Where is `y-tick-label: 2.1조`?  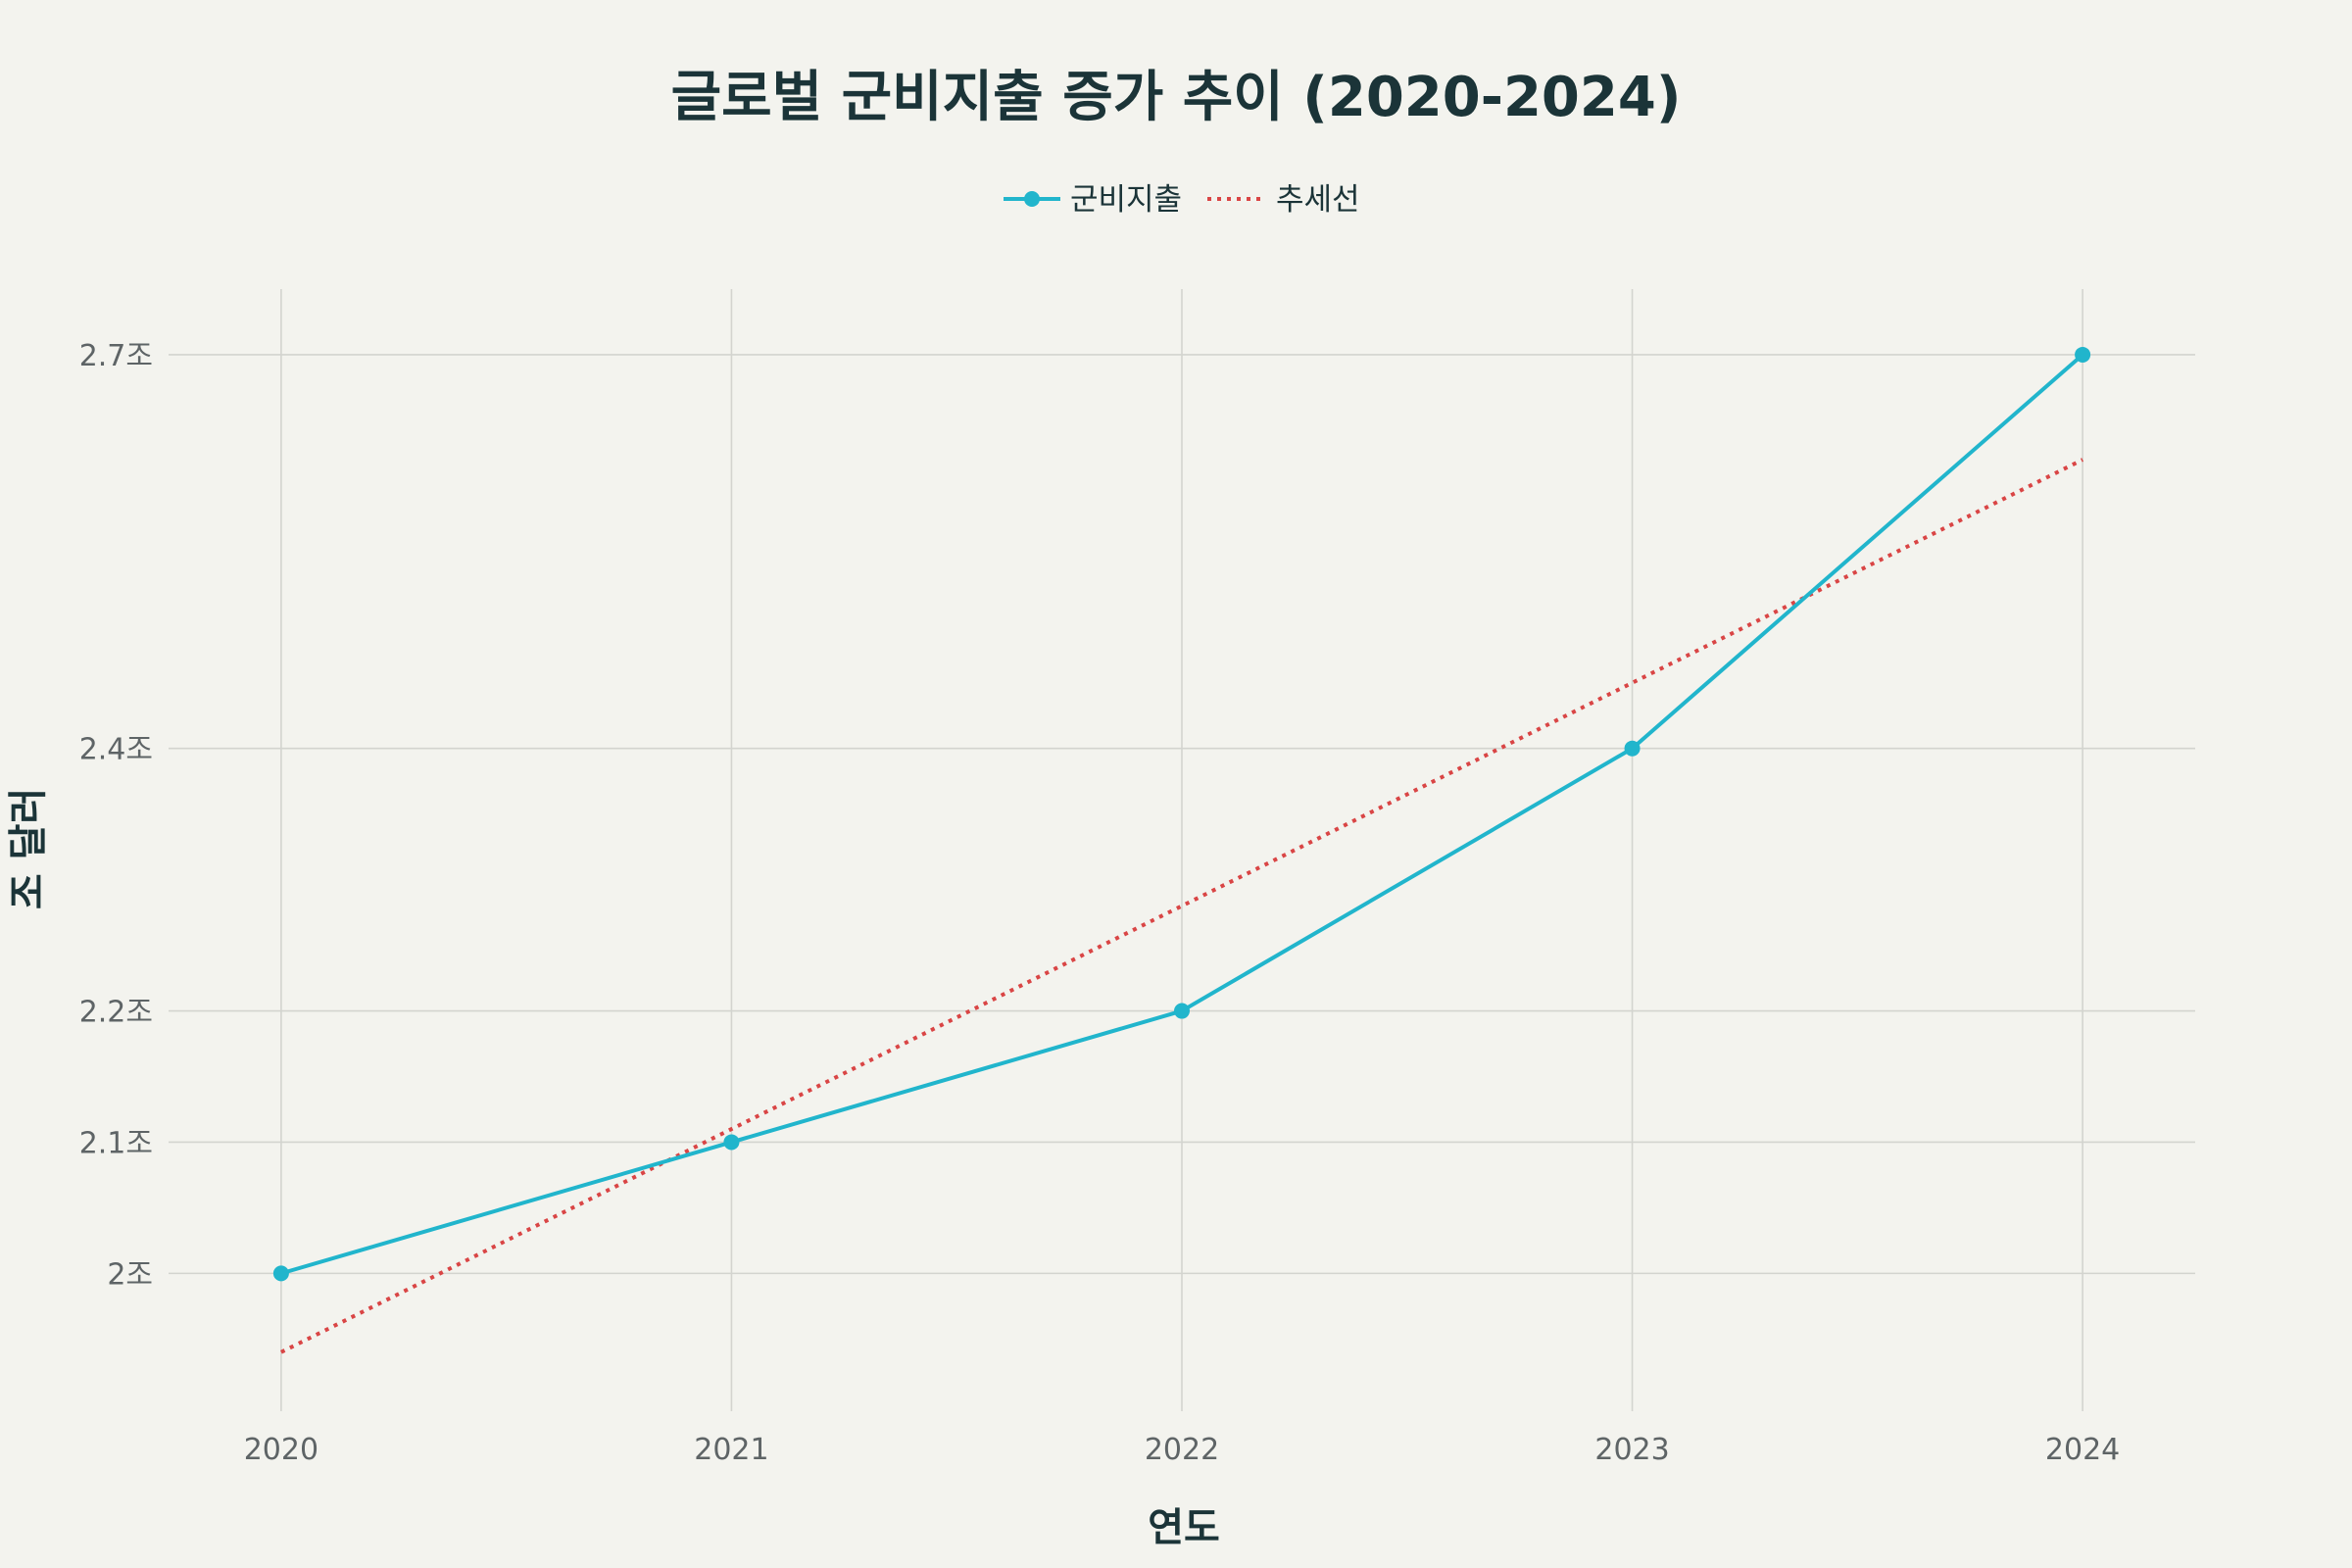 y-tick-label: 2.1조 is located at coordinates (116, 1143).